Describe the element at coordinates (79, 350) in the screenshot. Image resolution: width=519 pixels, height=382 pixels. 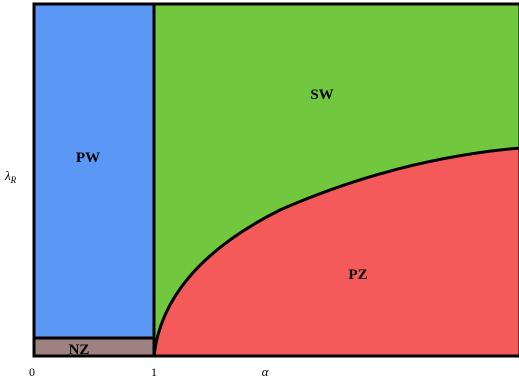
I see `nz-label: NZ` at that location.